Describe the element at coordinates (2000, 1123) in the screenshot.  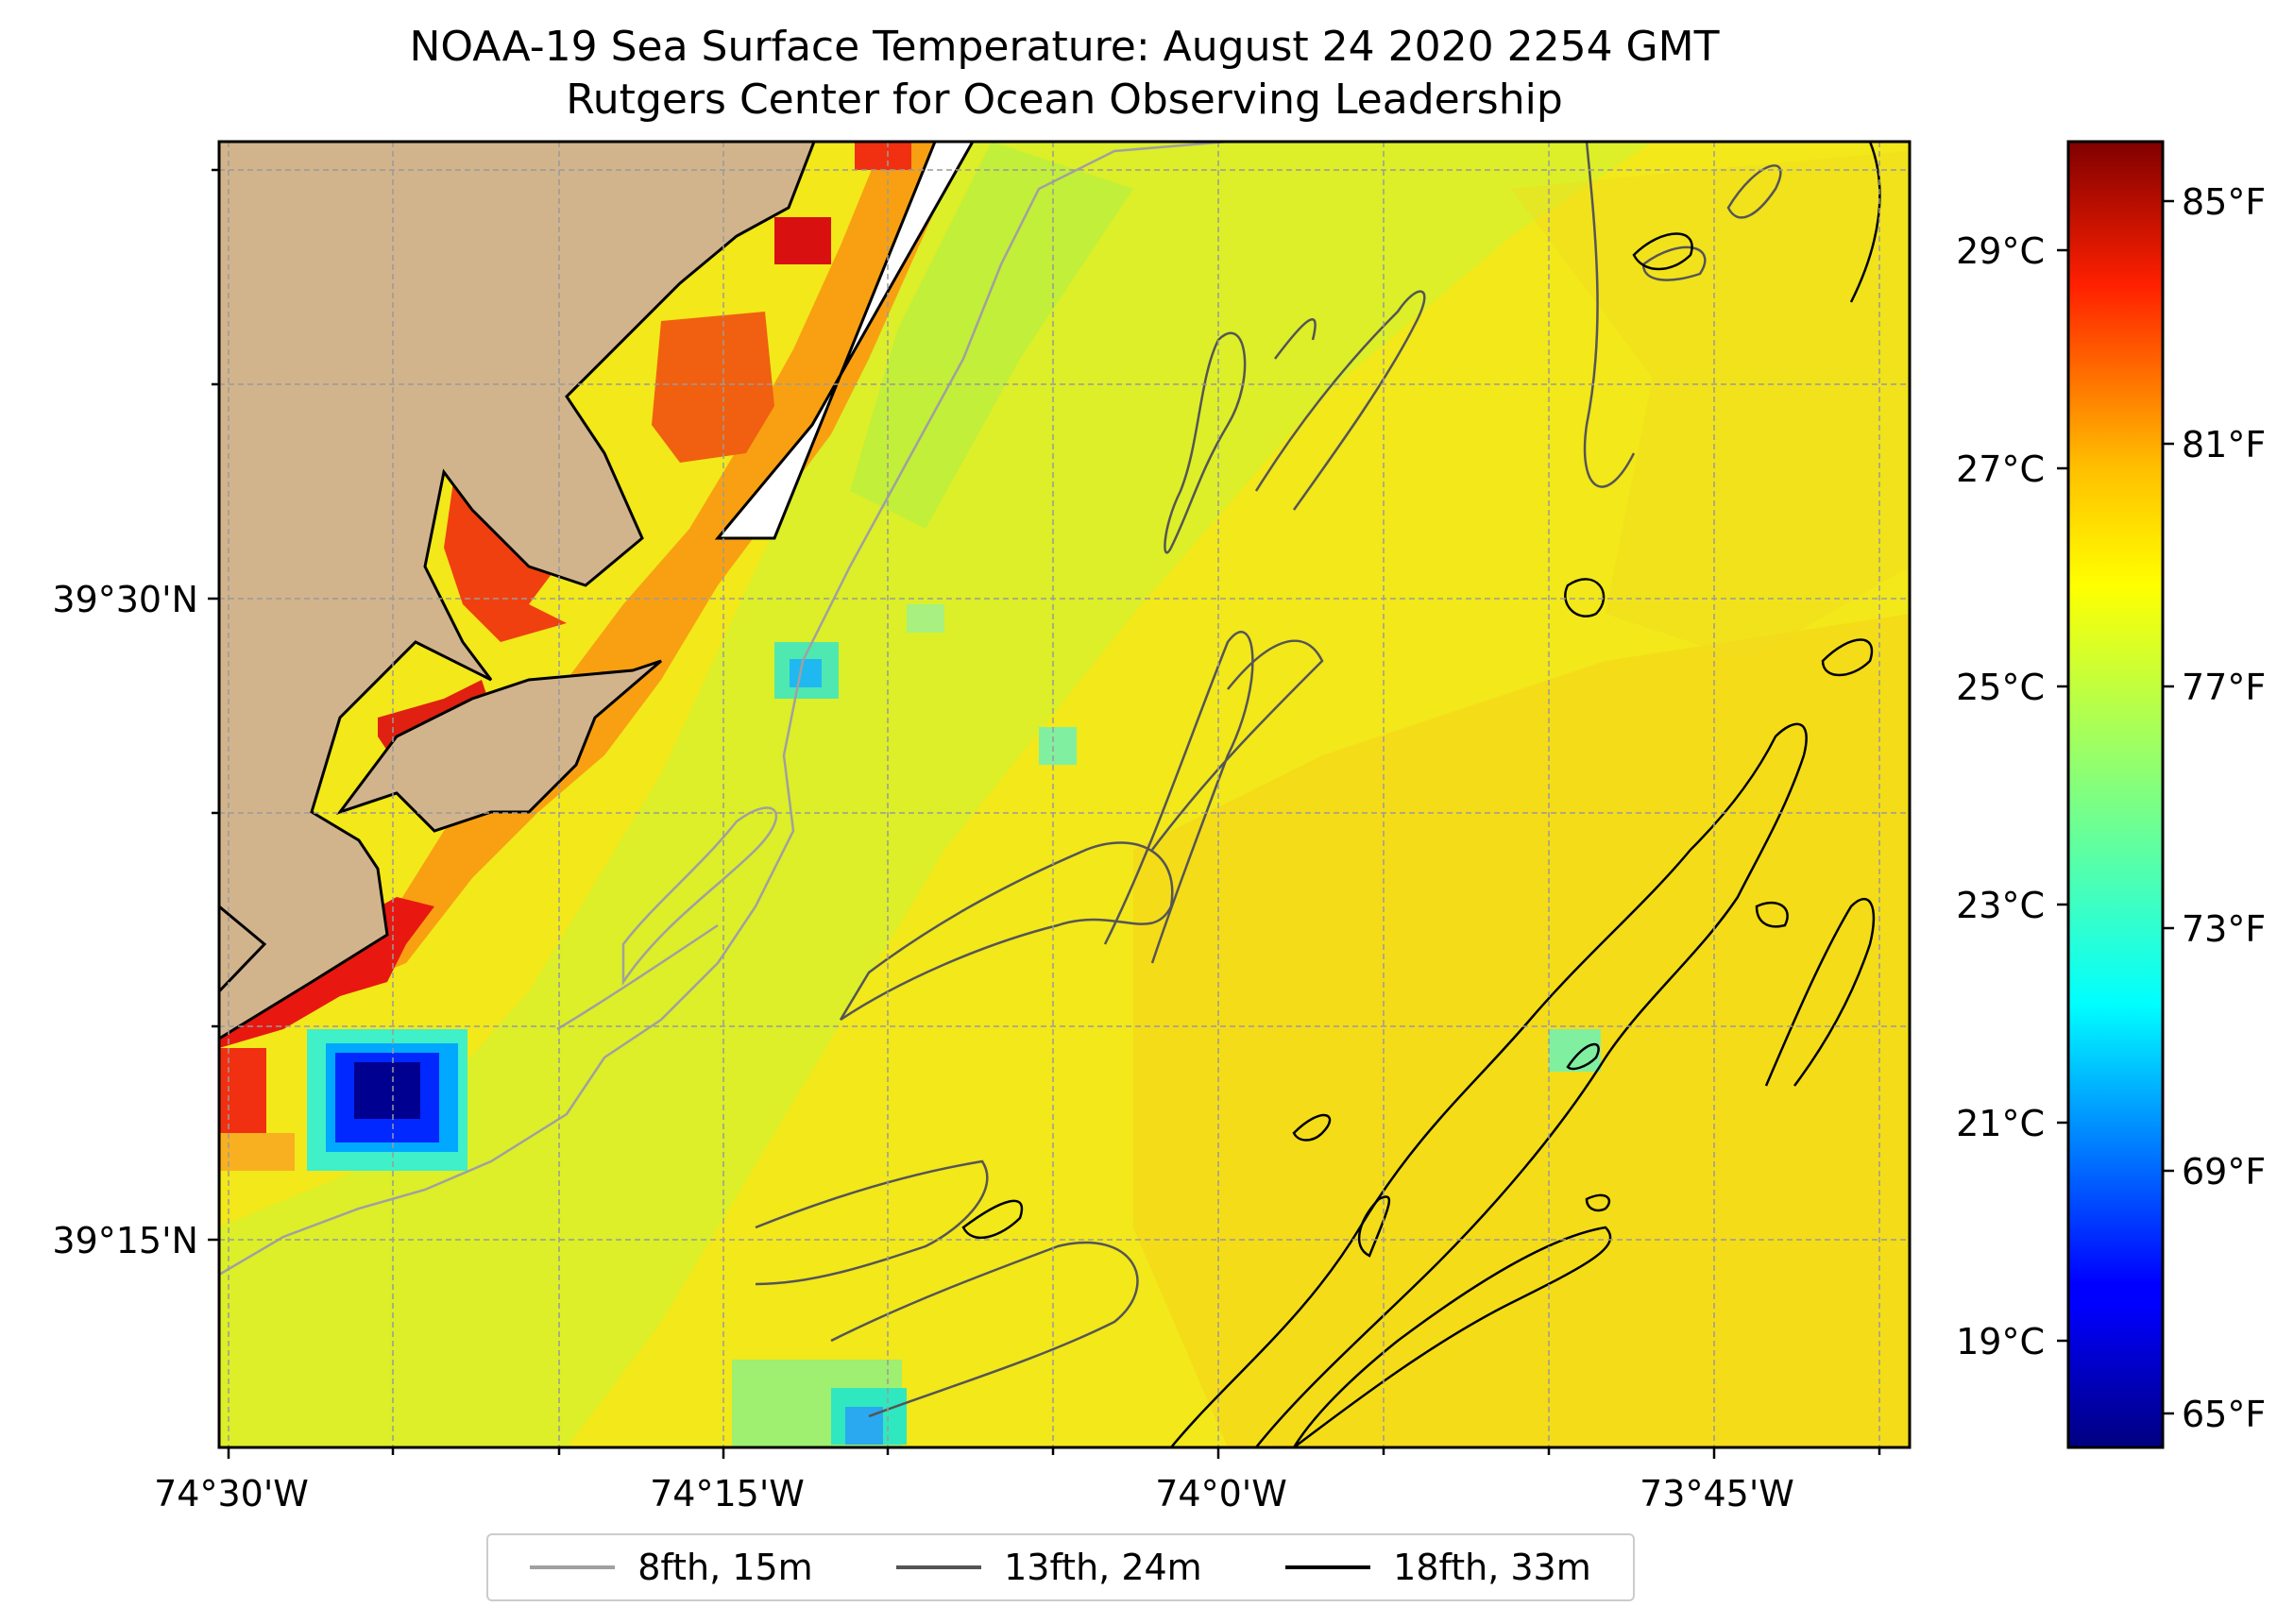
I see `colorbar-celsius-label: 21°C` at that location.